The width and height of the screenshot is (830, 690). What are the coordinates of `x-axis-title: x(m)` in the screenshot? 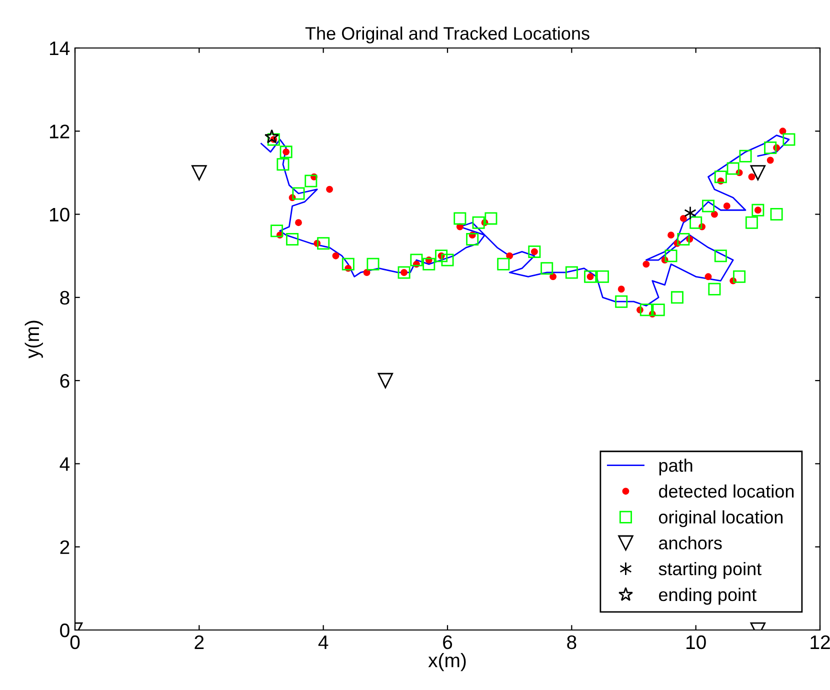 It's located at (447, 662).